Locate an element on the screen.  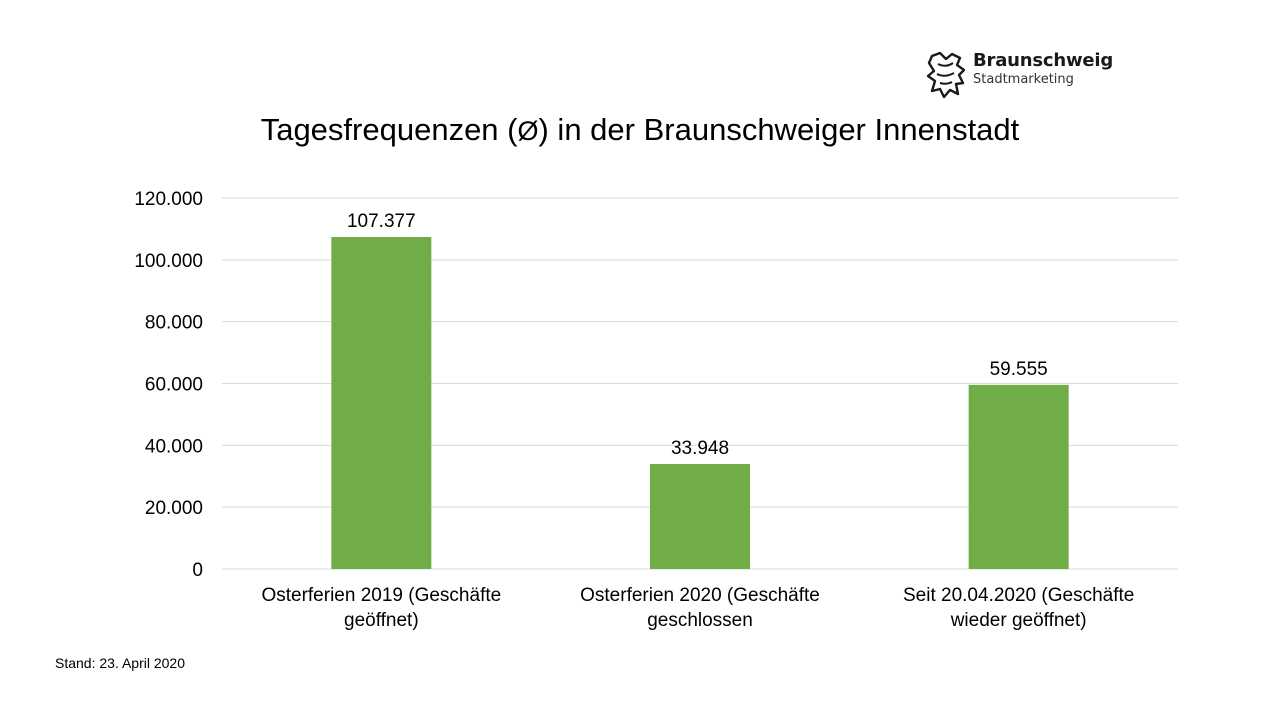
y-tick-label: 0 is located at coordinates (197, 570).